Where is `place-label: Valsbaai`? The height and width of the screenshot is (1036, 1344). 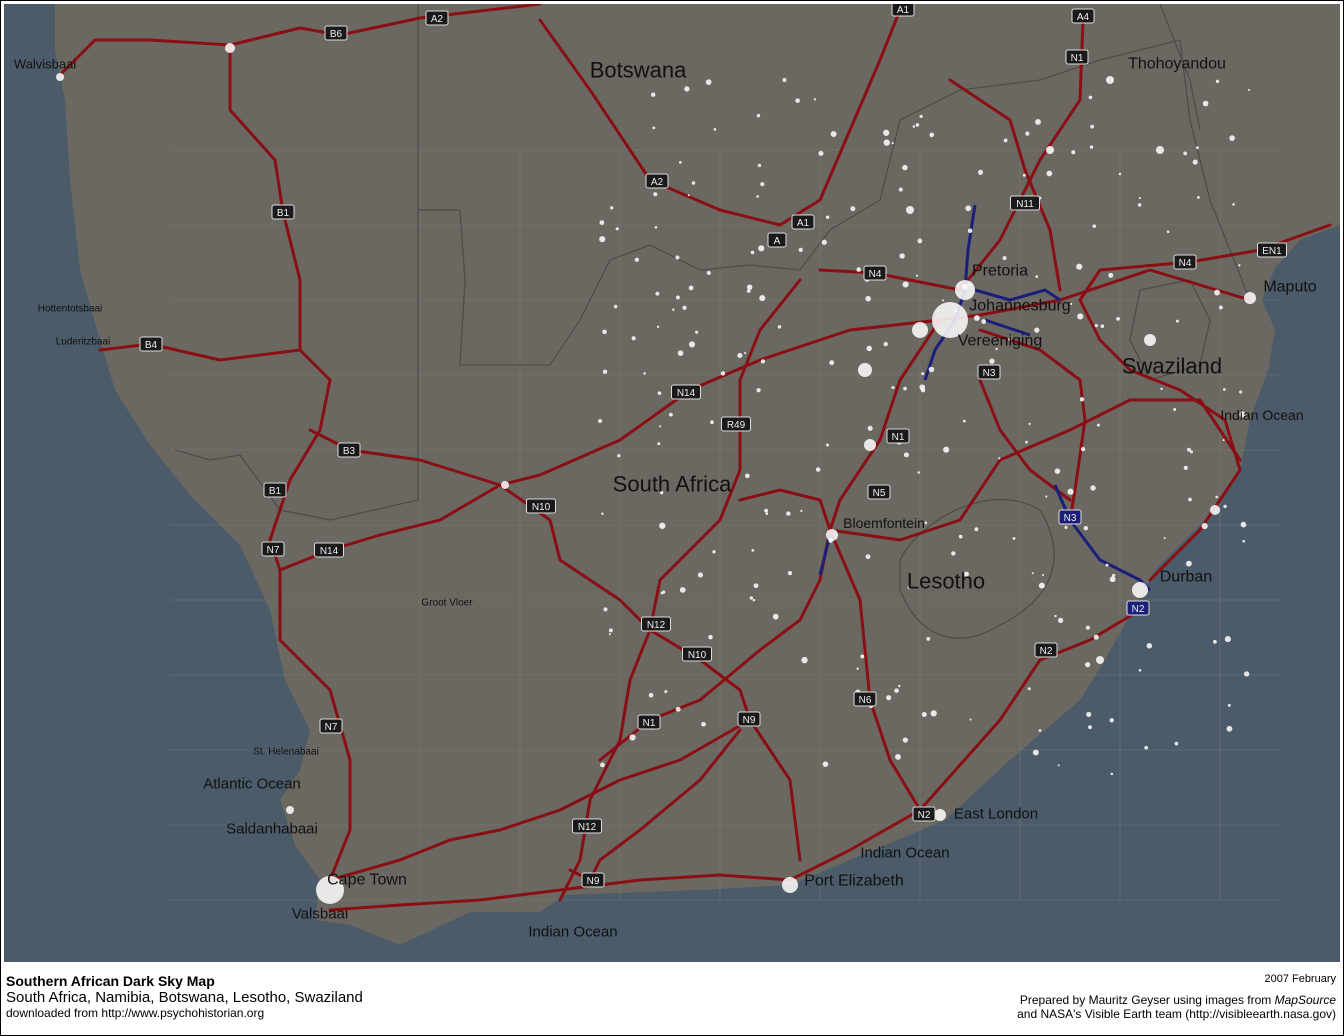 place-label: Valsbaai is located at coordinates (320, 913).